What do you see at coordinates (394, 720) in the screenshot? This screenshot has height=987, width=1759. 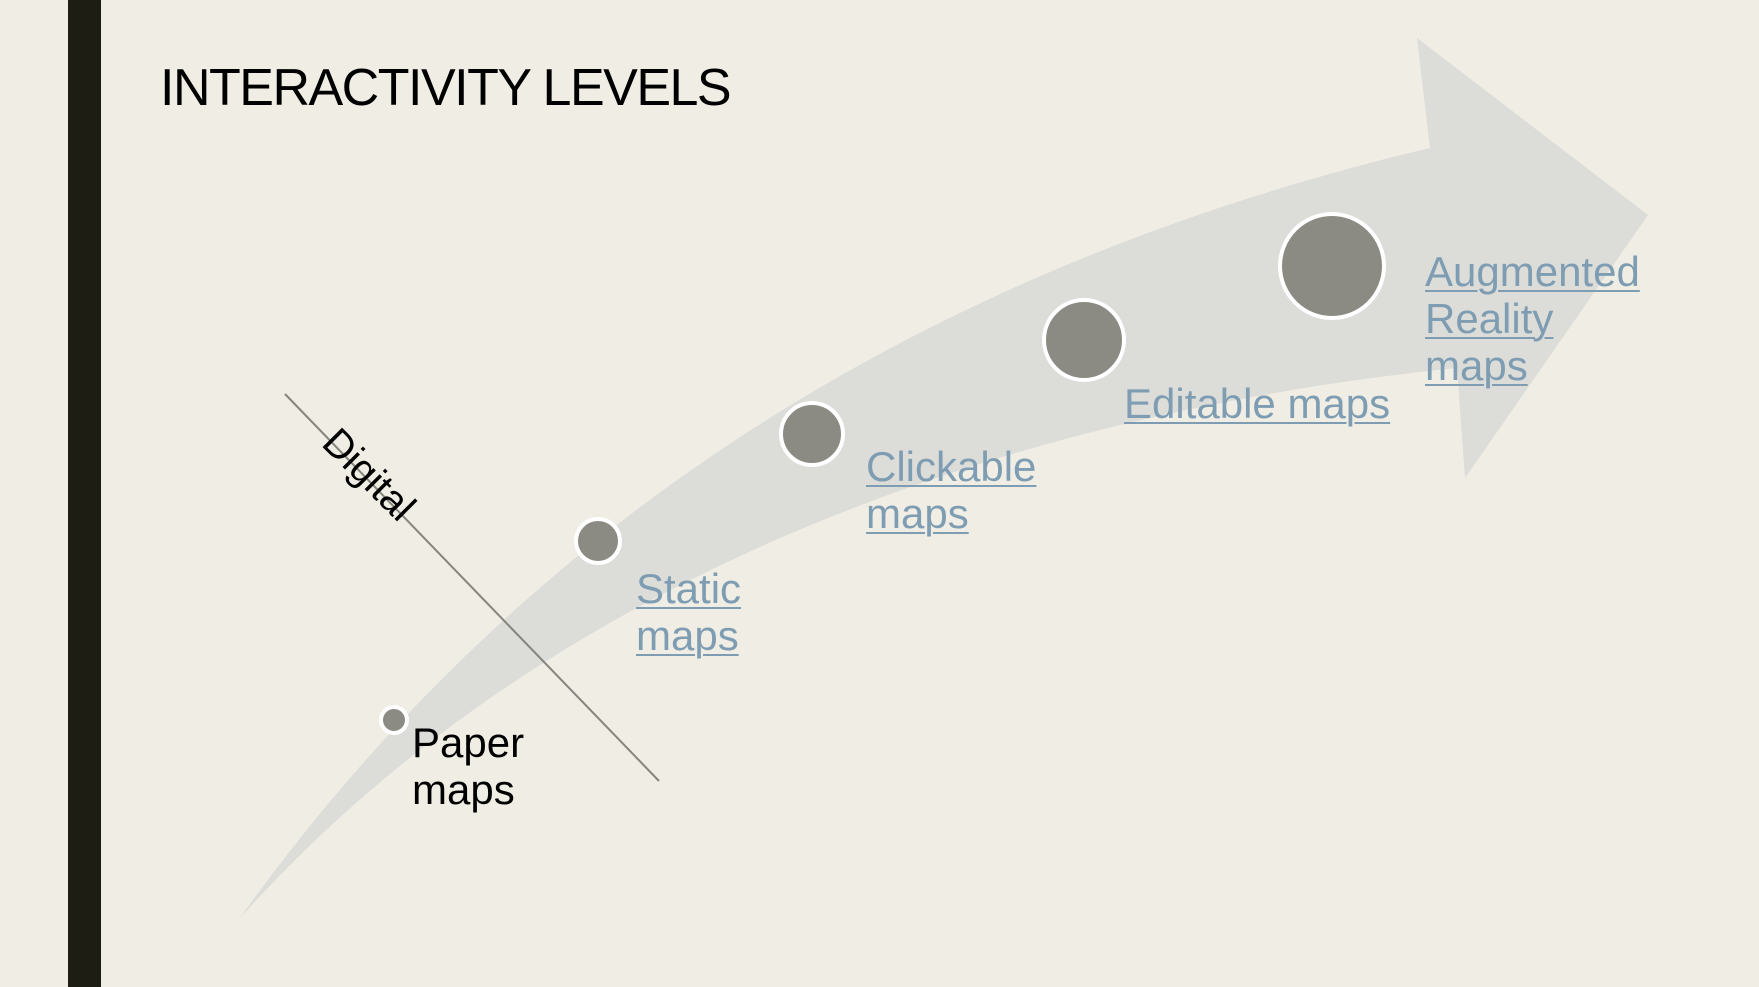 I see `level-dot-paper-maps` at bounding box center [394, 720].